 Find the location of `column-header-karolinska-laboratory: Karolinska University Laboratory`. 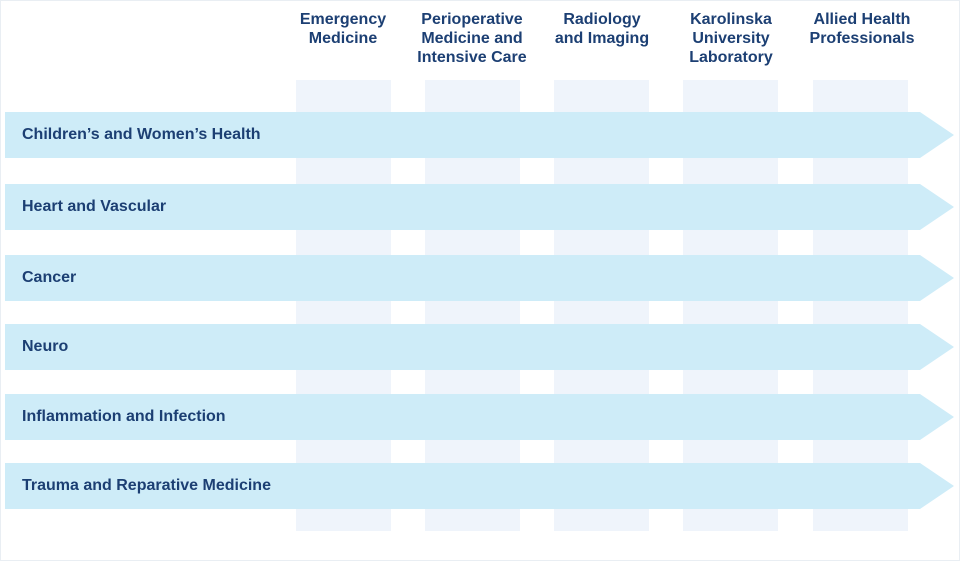

column-header-karolinska-laboratory: Karolinska University Laboratory is located at coordinates (731, 38).